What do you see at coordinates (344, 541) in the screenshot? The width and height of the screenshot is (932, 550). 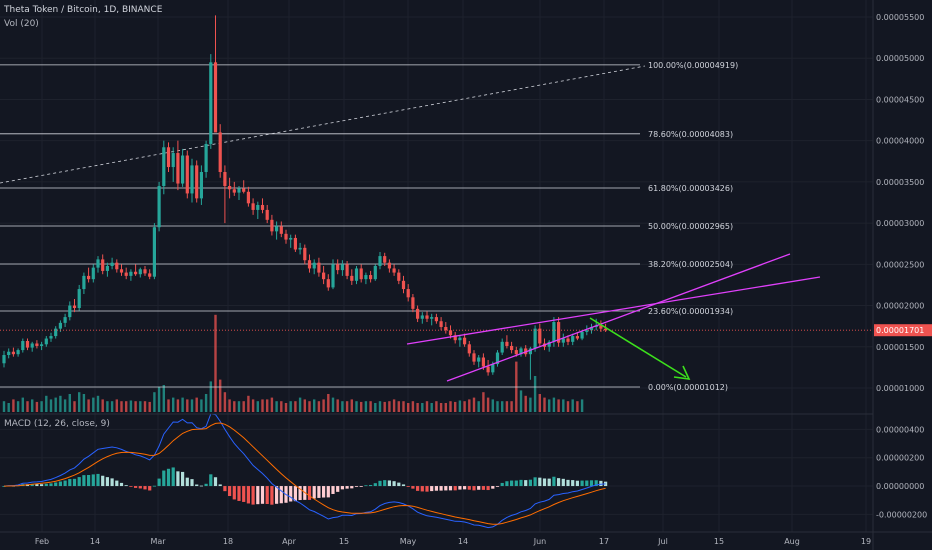 I see `x-tick-label: 15` at bounding box center [344, 541].